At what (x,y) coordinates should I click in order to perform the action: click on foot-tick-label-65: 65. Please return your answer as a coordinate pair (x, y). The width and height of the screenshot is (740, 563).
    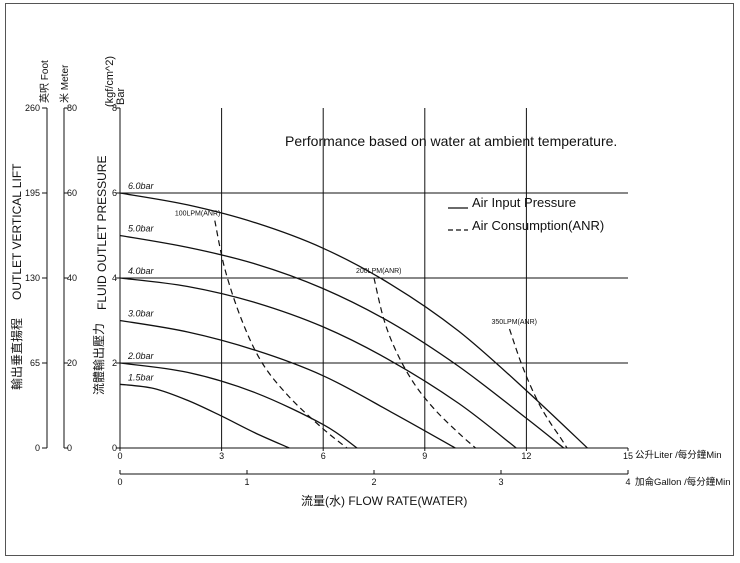
    Looking at the image, I should click on (35, 363).